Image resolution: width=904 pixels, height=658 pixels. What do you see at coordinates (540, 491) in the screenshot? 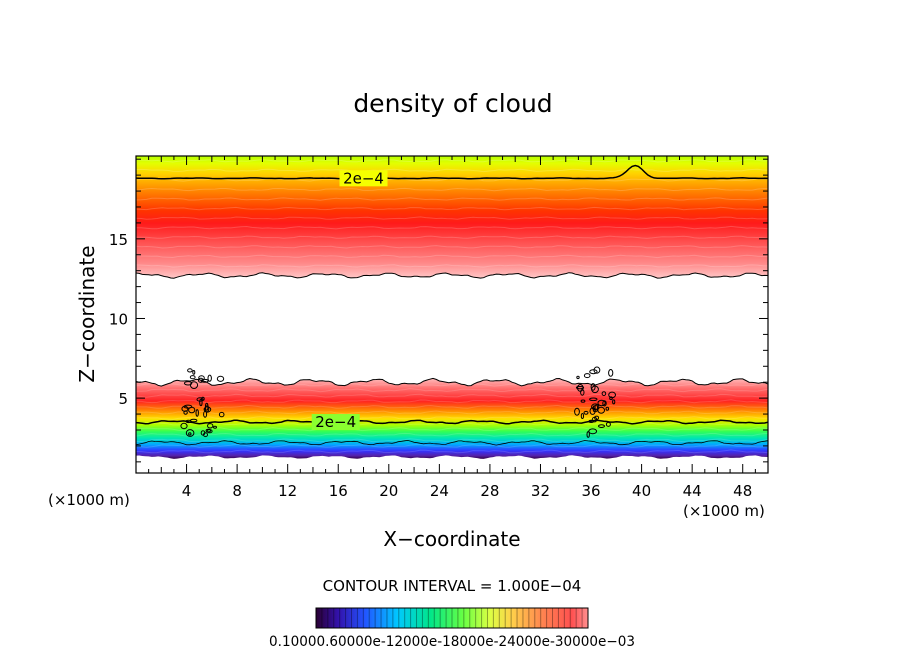
I see `x-tick-label: 32` at bounding box center [540, 491].